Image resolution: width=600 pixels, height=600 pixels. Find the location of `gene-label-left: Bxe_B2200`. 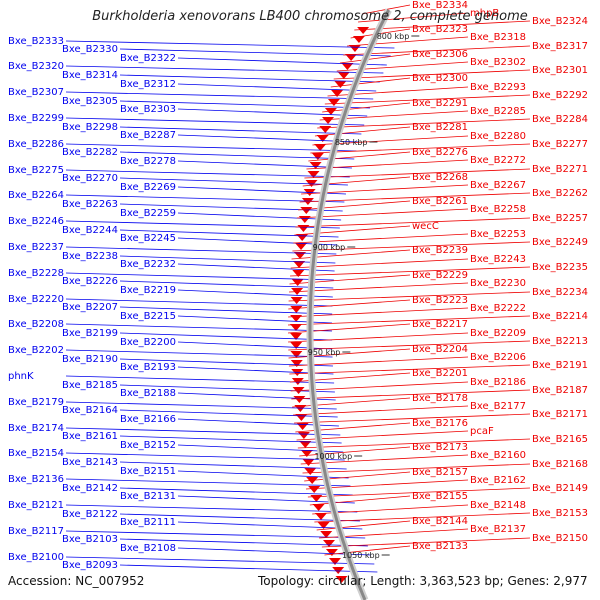

gene-label-left: Bxe_B2200 is located at coordinates (148, 342).